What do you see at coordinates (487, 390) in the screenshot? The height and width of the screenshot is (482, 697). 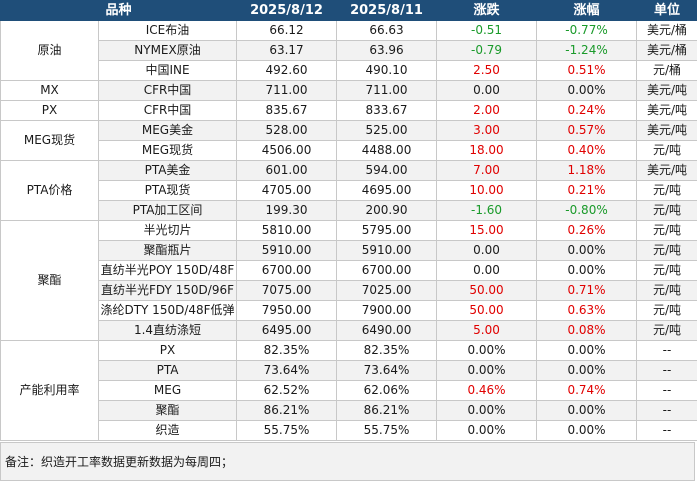 I see `change-cell: 0.46%` at bounding box center [487, 390].